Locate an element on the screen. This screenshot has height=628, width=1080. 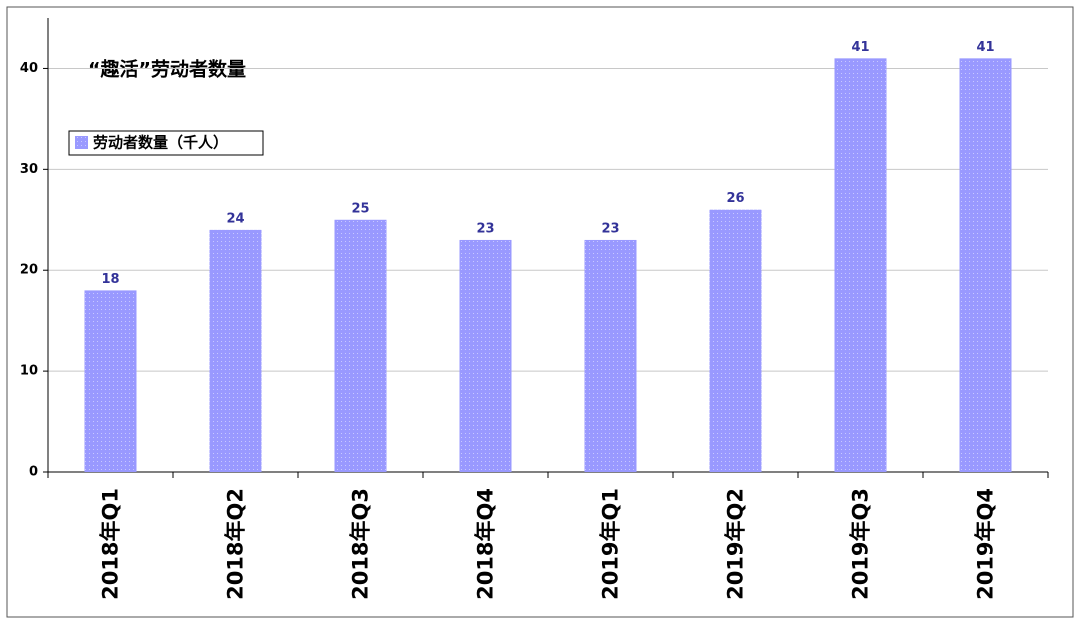
x-tick-label: 2019年Q2 is located at coordinates (736, 544).